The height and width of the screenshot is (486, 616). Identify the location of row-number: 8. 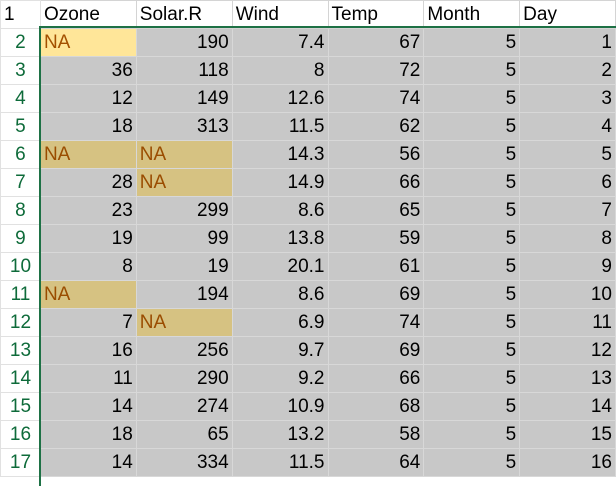
(20, 210).